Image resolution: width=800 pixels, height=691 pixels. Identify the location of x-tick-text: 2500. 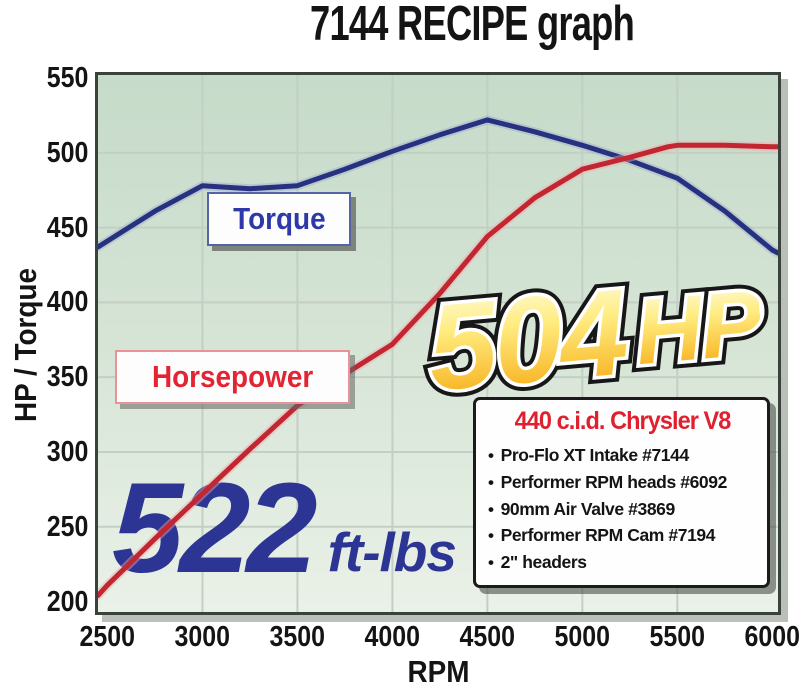
(107, 637).